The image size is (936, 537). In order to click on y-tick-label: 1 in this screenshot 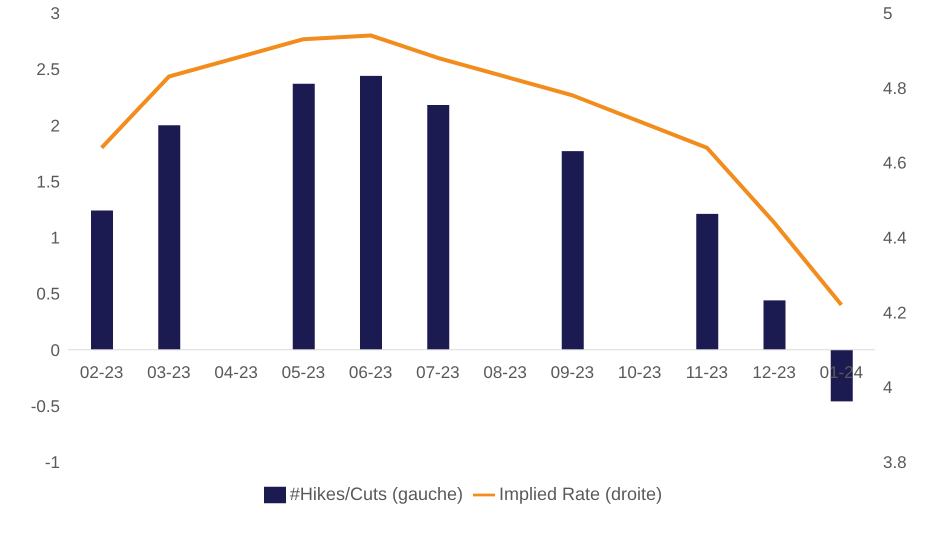, I will do `click(55, 238)`.